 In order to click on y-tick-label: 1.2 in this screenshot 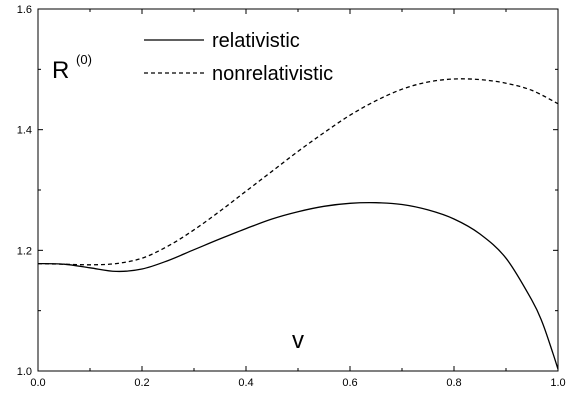, I will do `click(24, 251)`.